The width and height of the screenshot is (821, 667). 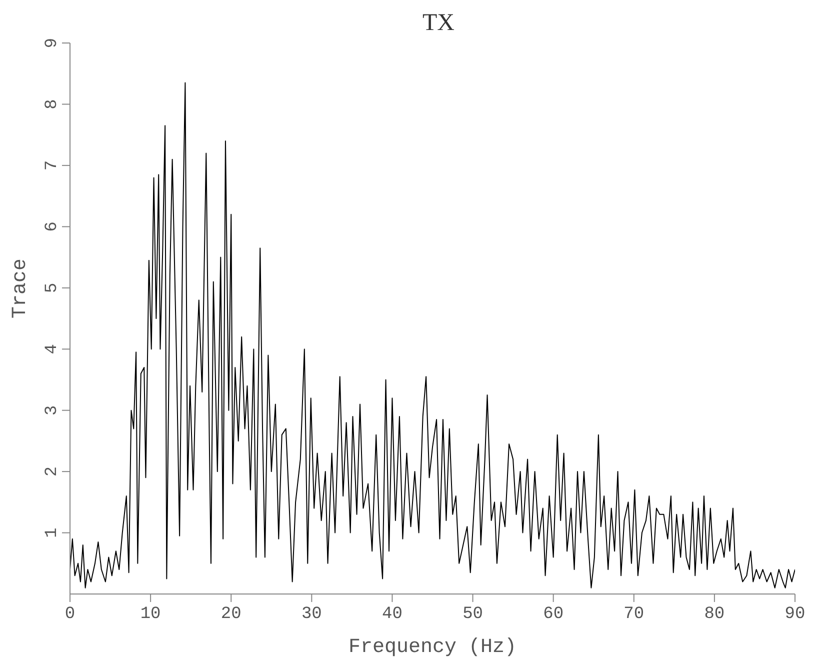 I want to click on y-tick-label: 3, so click(x=52, y=410).